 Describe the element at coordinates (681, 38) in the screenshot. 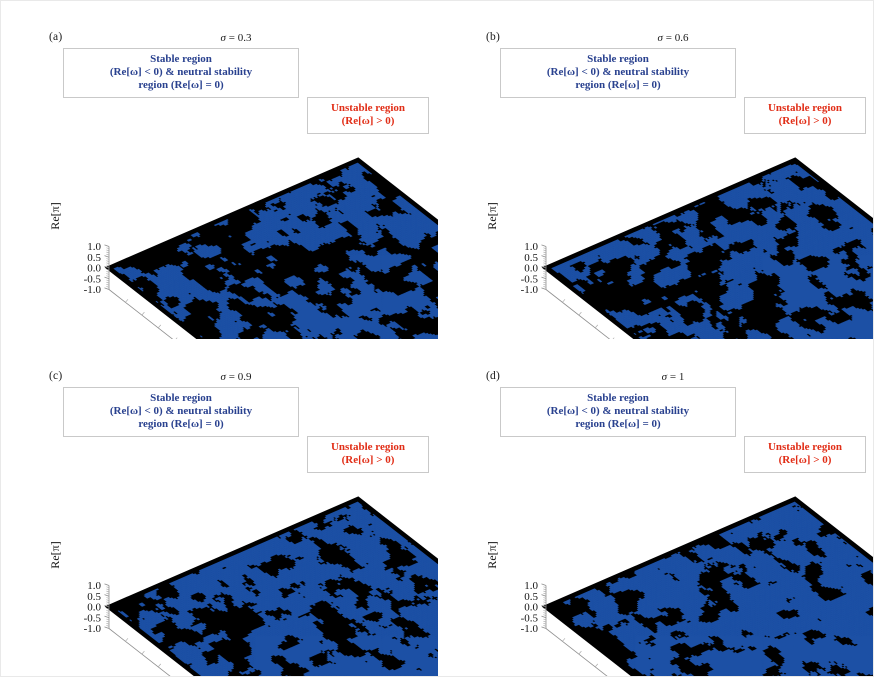

I see `sigma-value: 0.6` at that location.